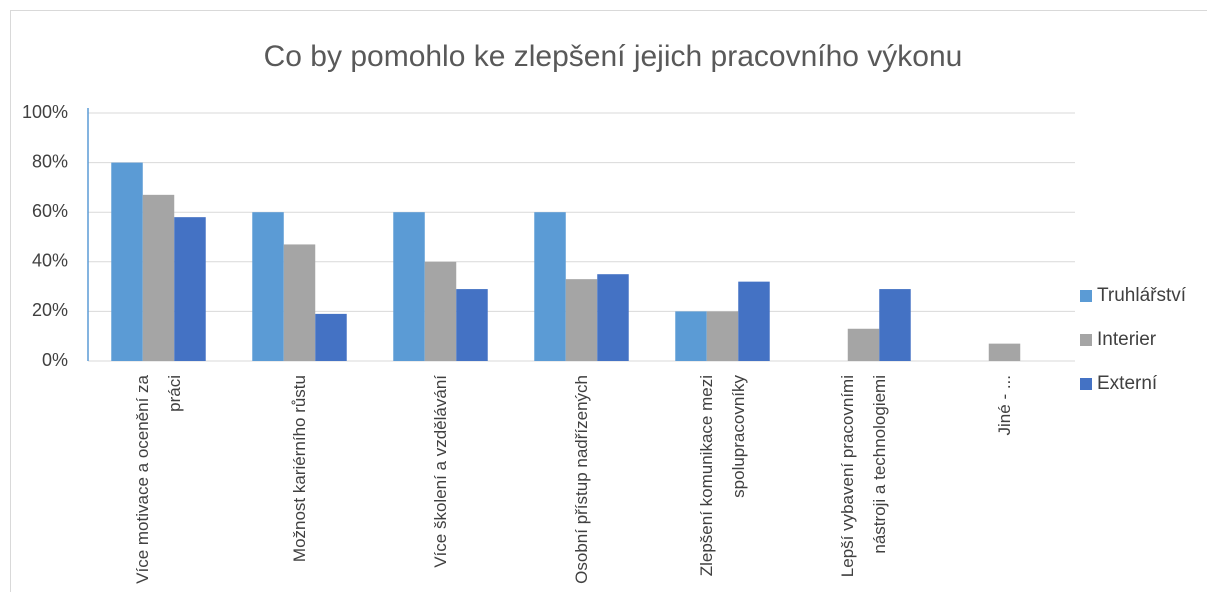 This screenshot has width=1207, height=592. What do you see at coordinates (1127, 383) in the screenshot?
I see `legend-label: Externí` at bounding box center [1127, 383].